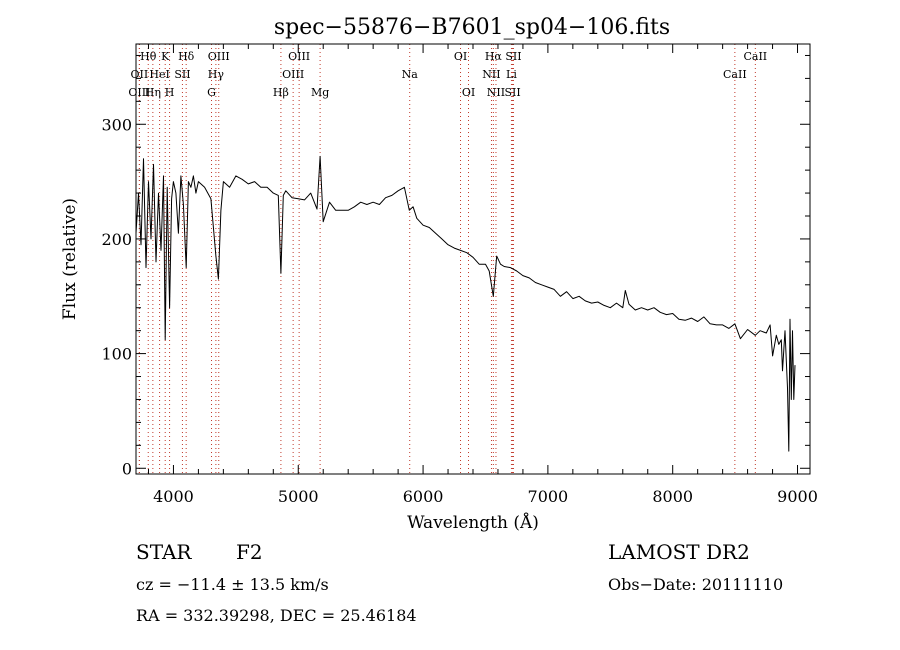 This screenshot has height=650, width=900. What do you see at coordinates (159, 74) in the screenshot?
I see `line-label: HeI` at bounding box center [159, 74].